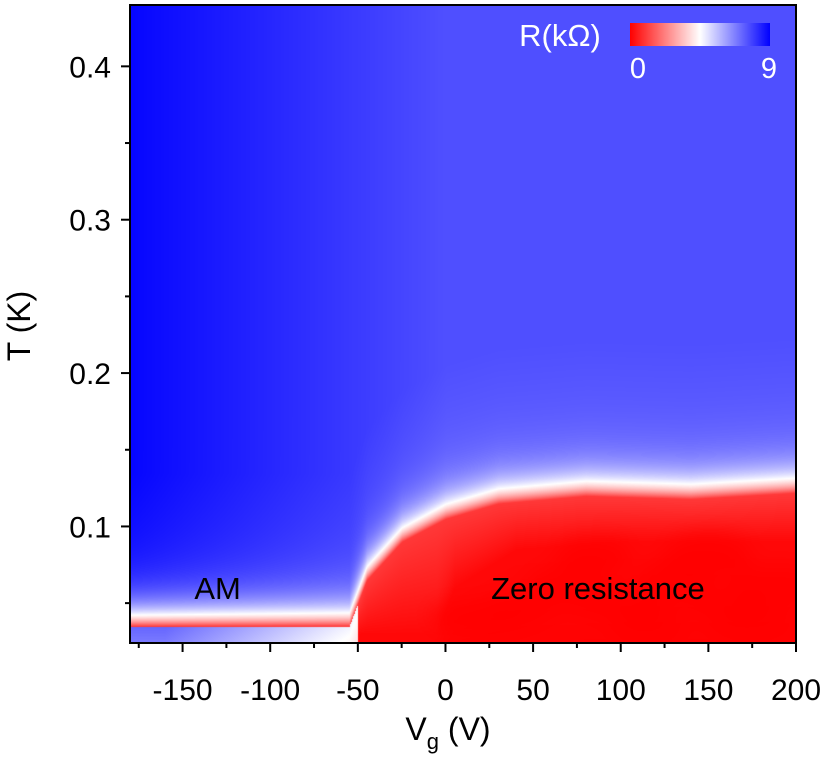  Describe the element at coordinates (90, 67) in the screenshot. I see `y-tick-label: 0.4` at that location.